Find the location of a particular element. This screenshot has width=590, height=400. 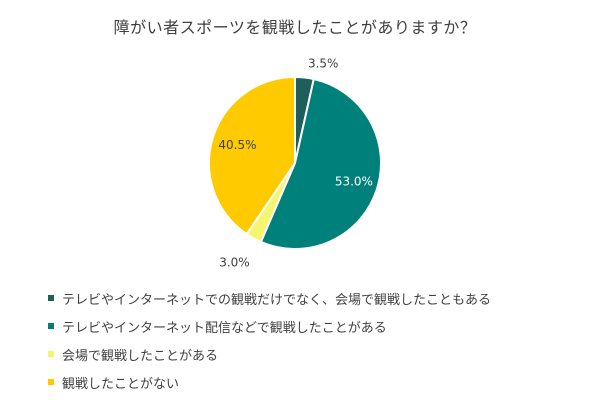

legend-label: テレビやインターネット配信などで観戦したことがある is located at coordinates (224, 328).